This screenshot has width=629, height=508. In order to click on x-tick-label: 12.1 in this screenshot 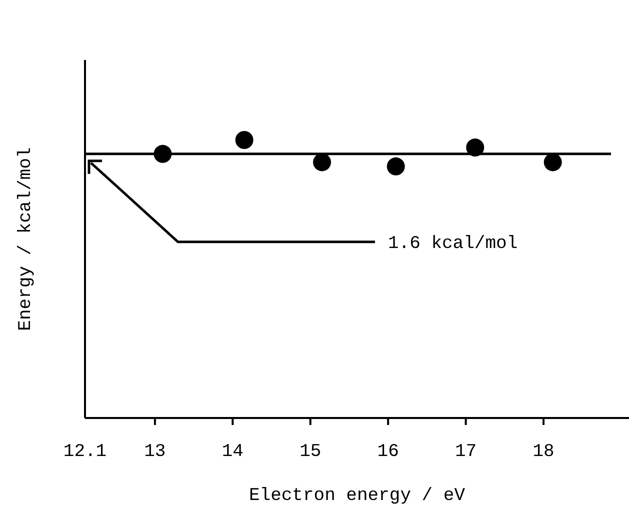, I will do `click(85, 452)`.